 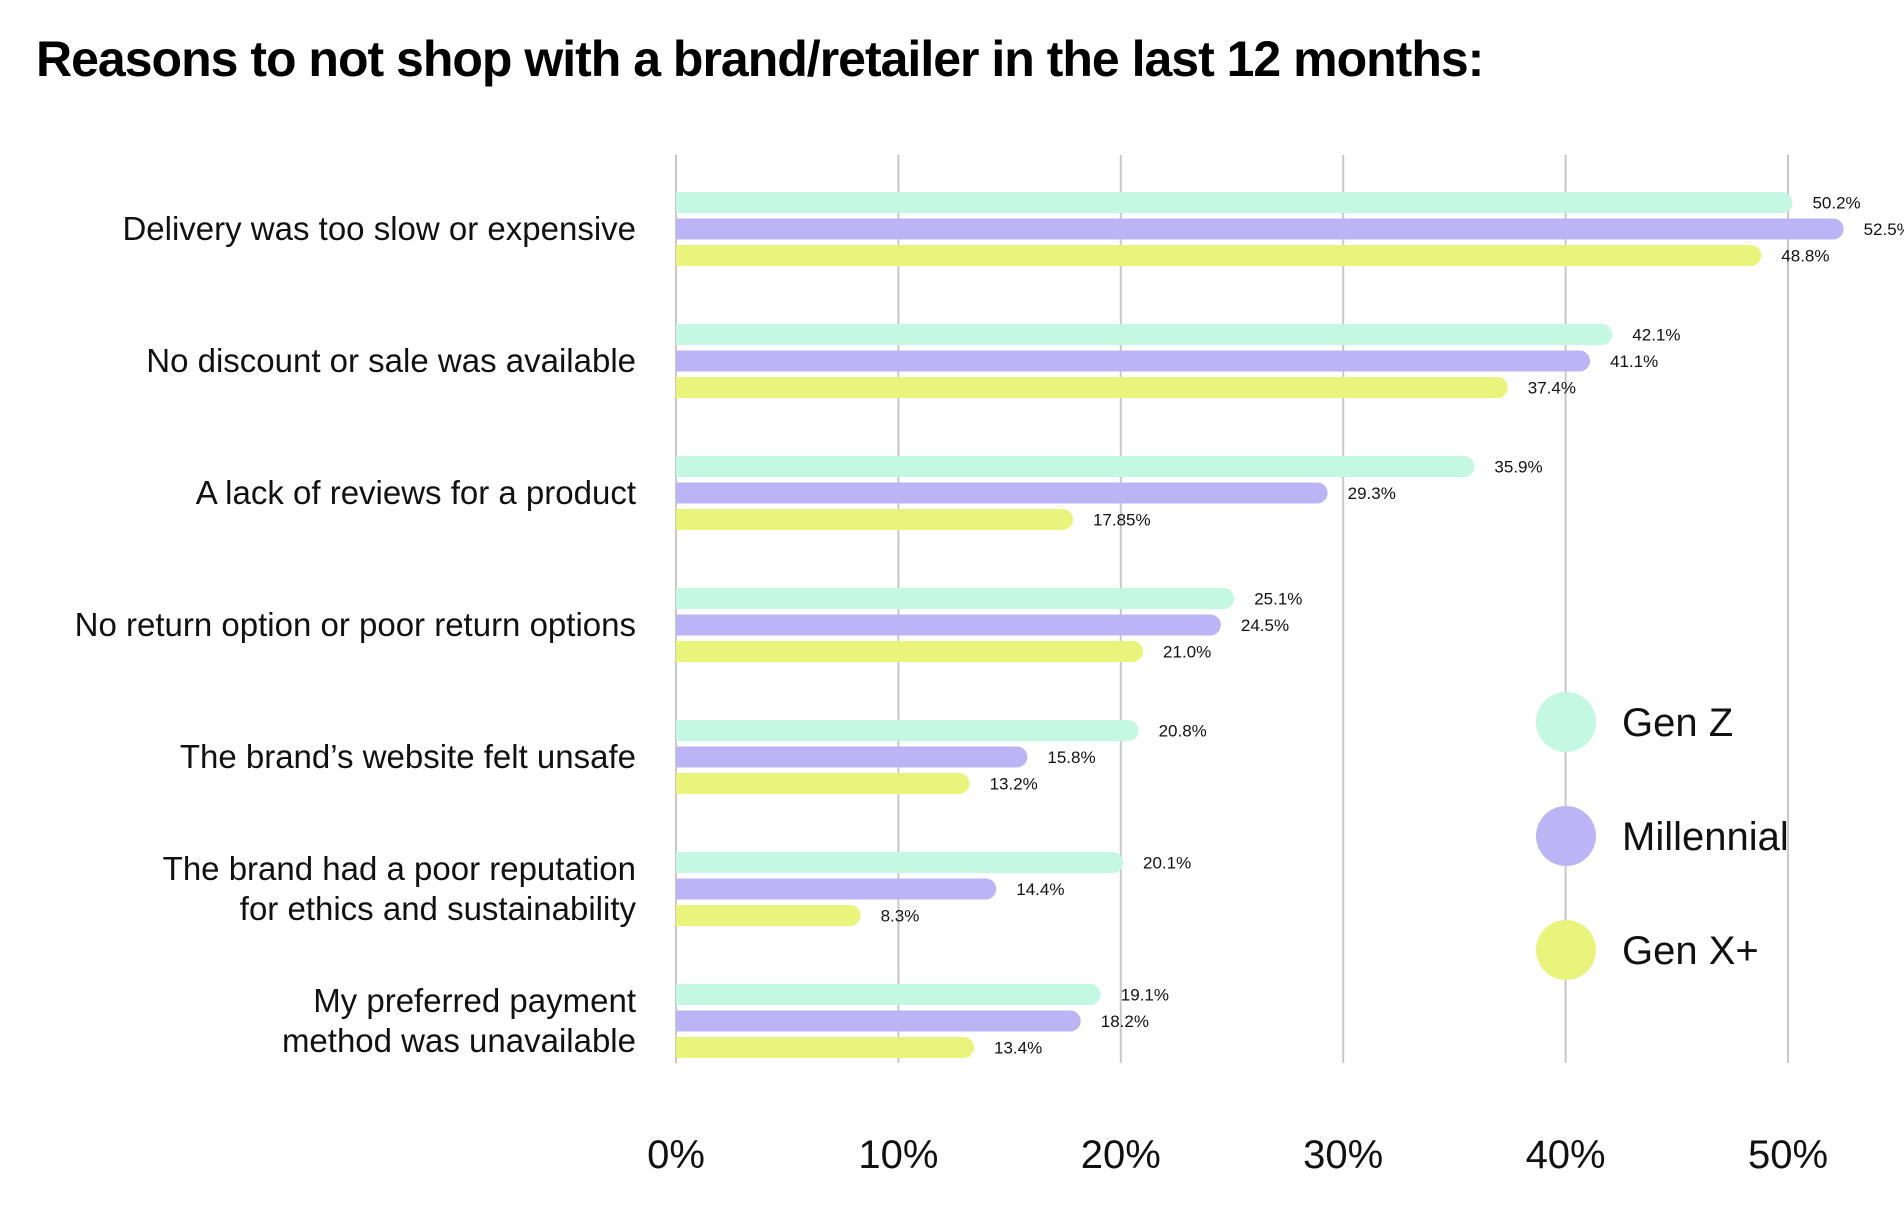 I want to click on x-tick-label: 0%, so click(x=676, y=1155).